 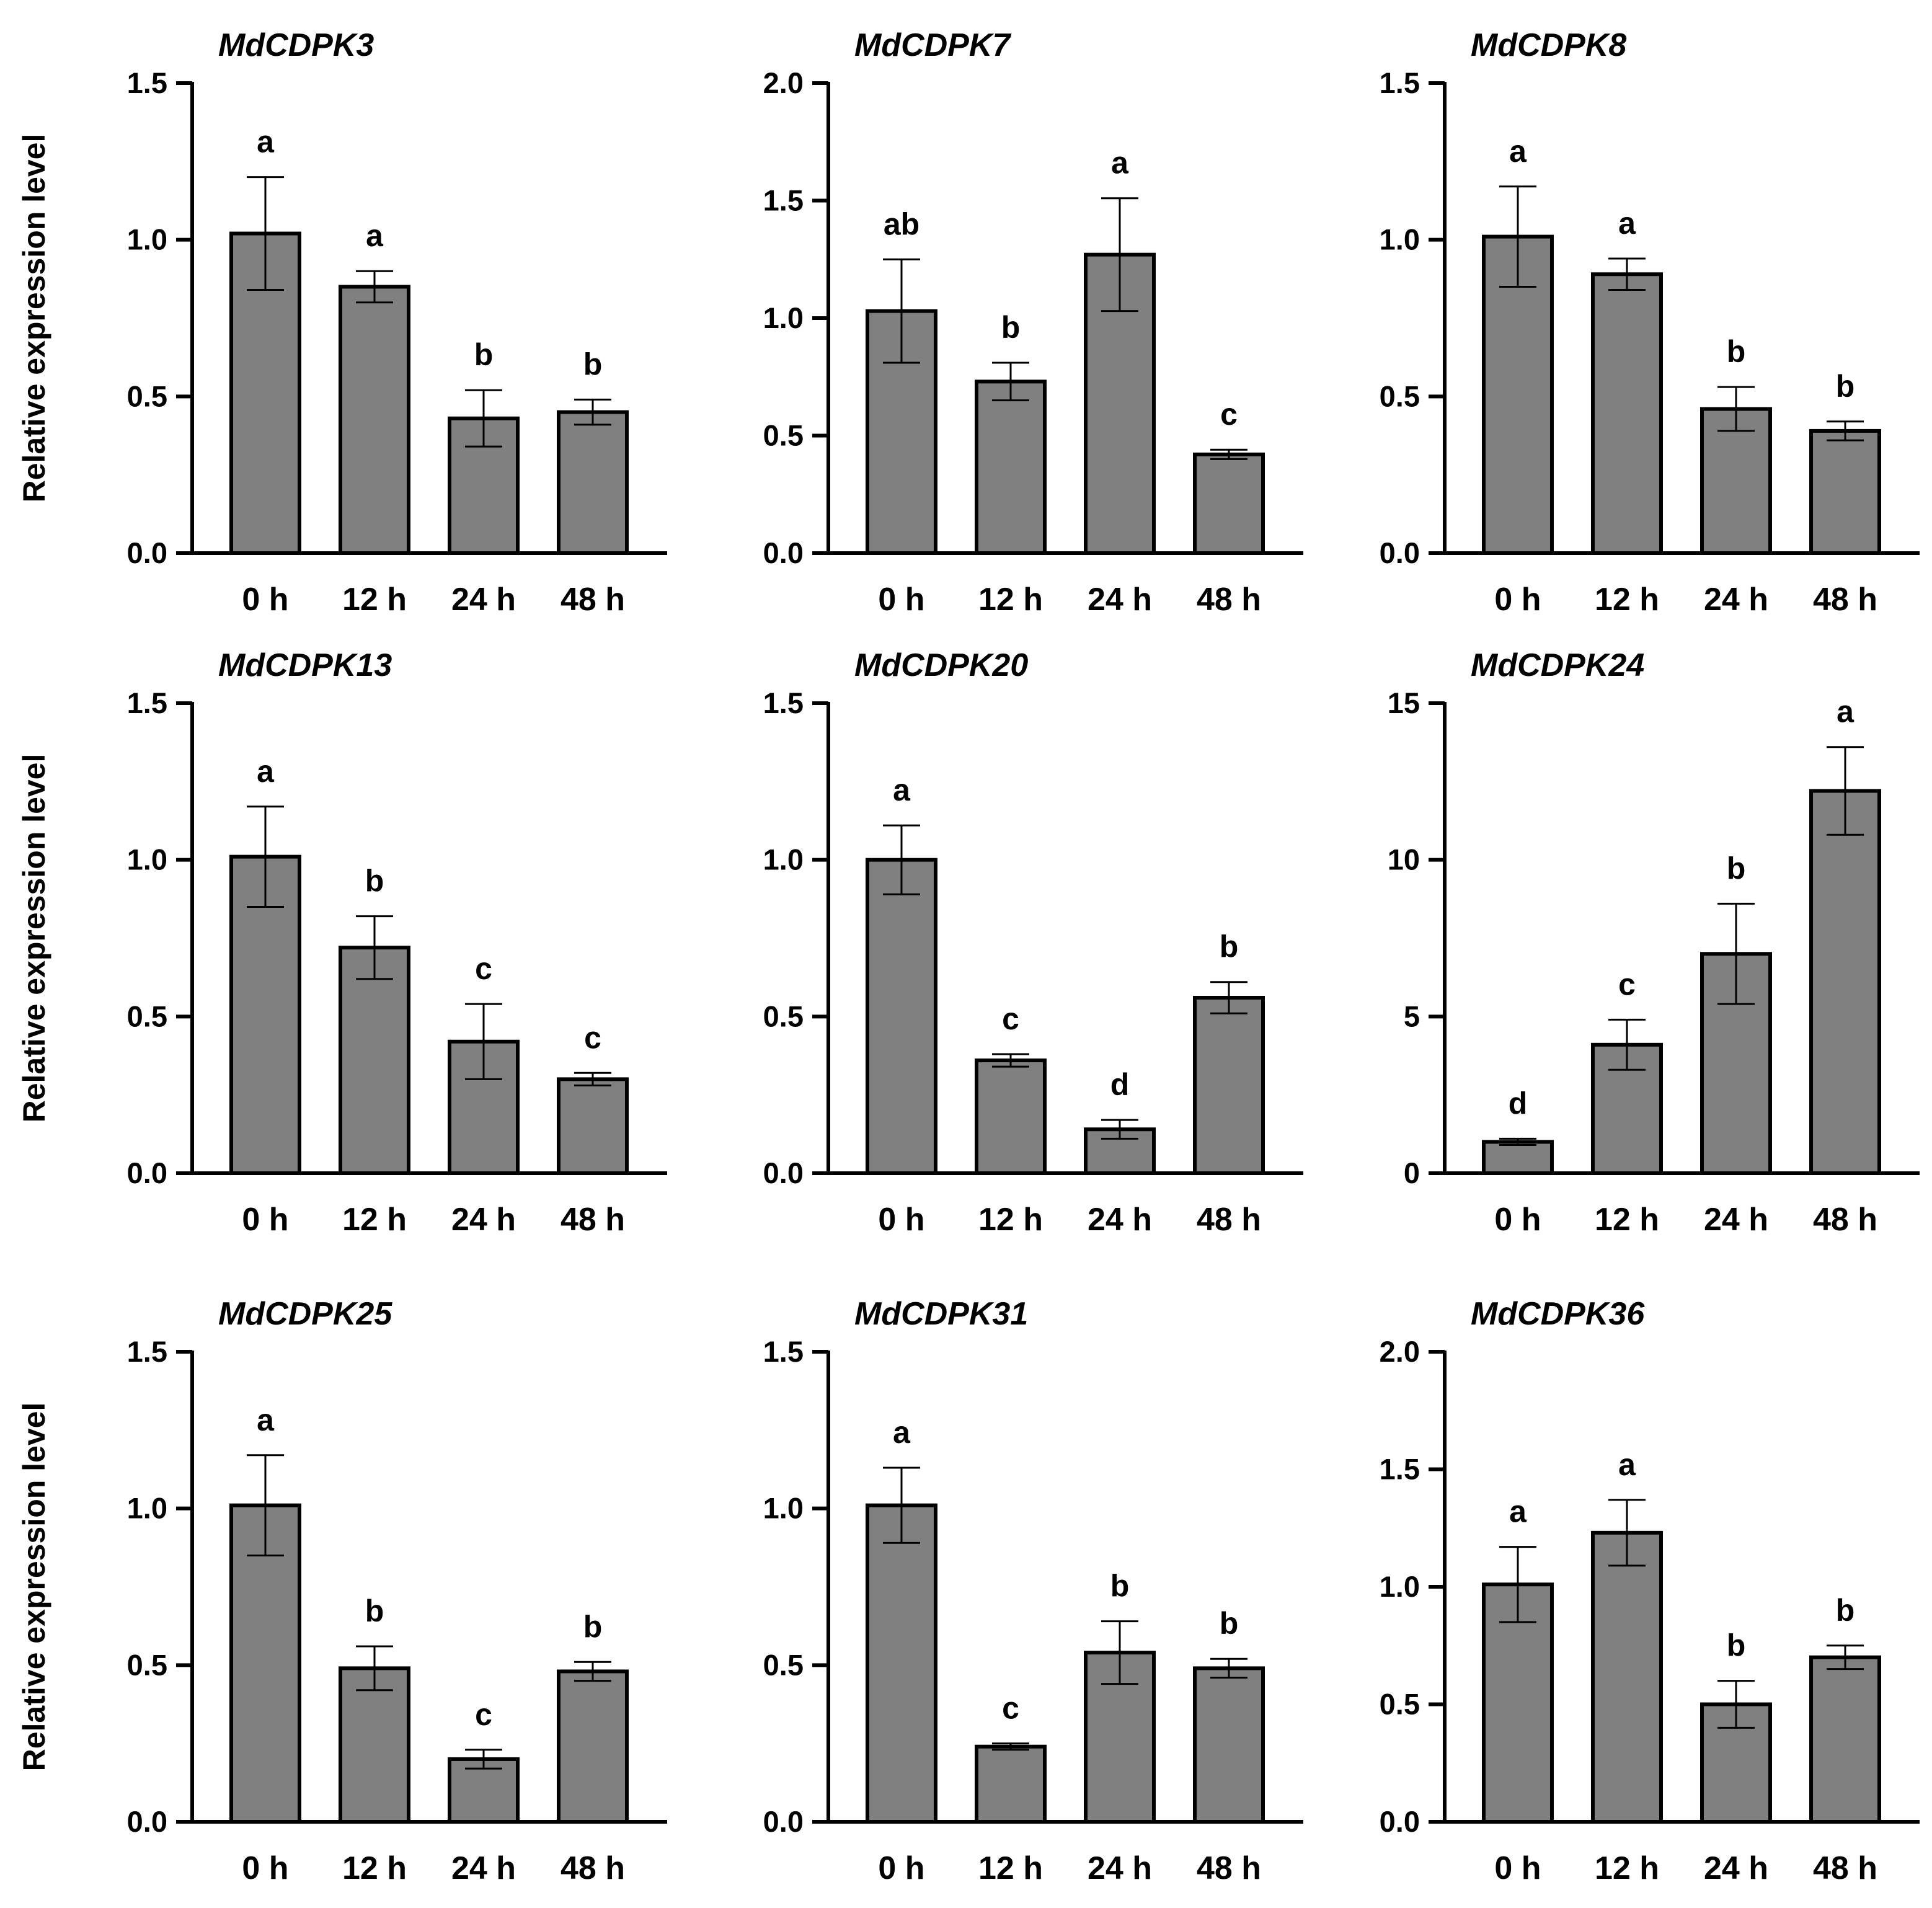 I want to click on chart-panel: MdCDPK24 0 5 10 15 d 0 h c 12 h b 24 h a 48 h, so click(x=1654, y=942).